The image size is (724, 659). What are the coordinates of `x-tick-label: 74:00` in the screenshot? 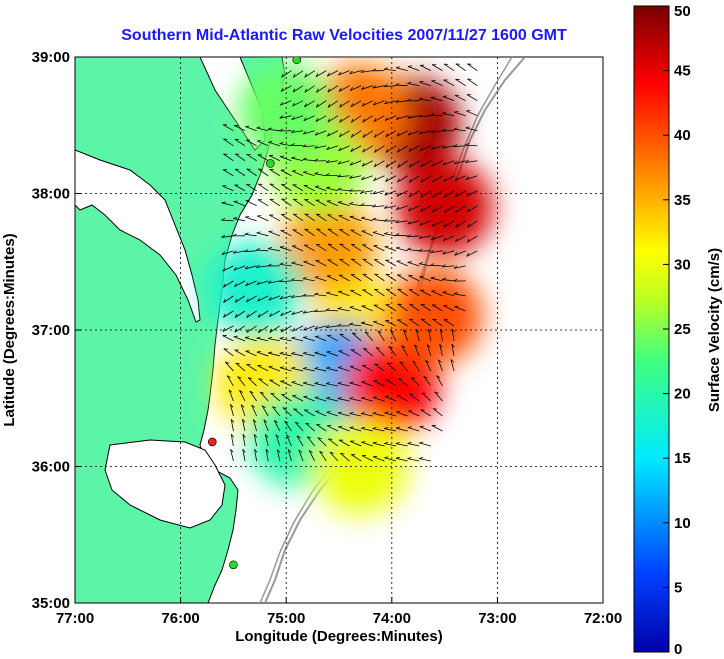 It's located at (392, 618).